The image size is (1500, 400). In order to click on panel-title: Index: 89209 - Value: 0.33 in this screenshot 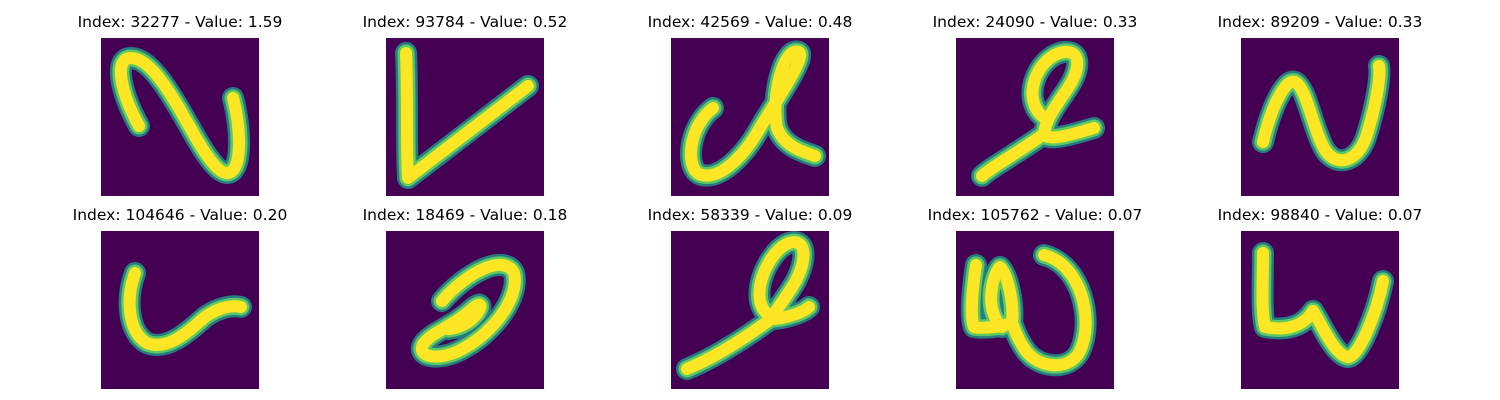, I will do `click(1320, 22)`.